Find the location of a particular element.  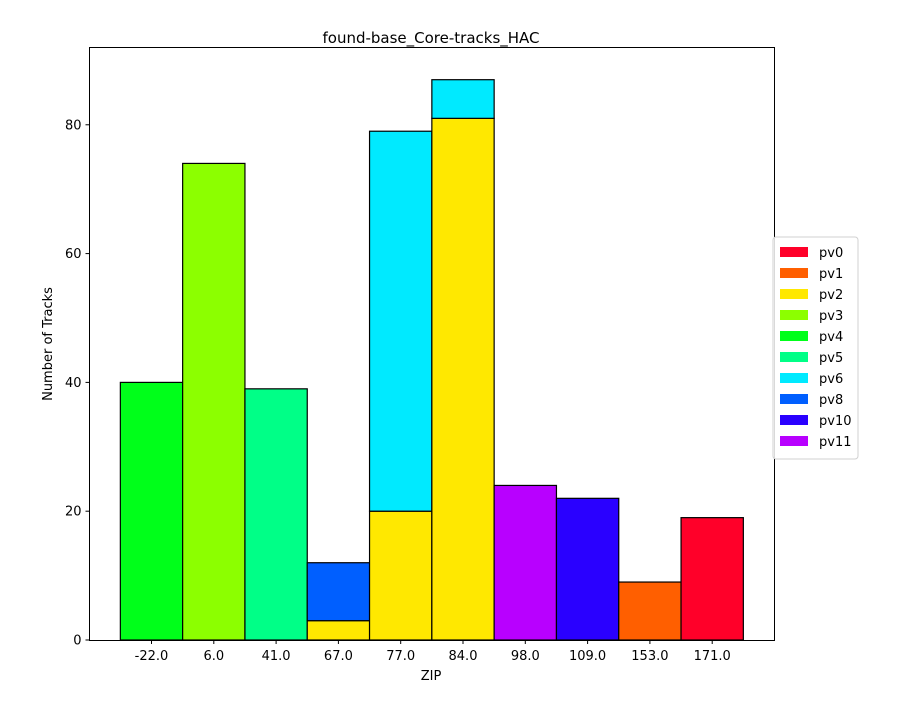

legend-label-pv3: pv3 is located at coordinates (831, 316).